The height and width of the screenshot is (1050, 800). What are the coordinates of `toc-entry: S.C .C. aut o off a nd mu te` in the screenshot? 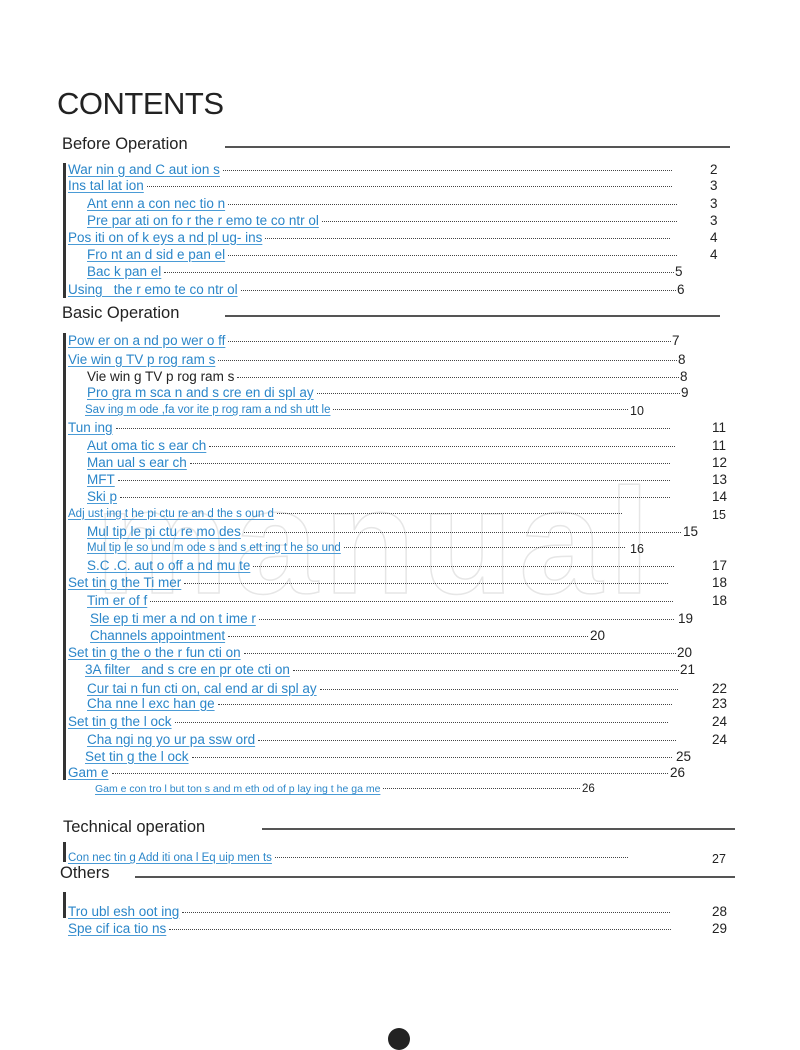 It's located at (380, 565).